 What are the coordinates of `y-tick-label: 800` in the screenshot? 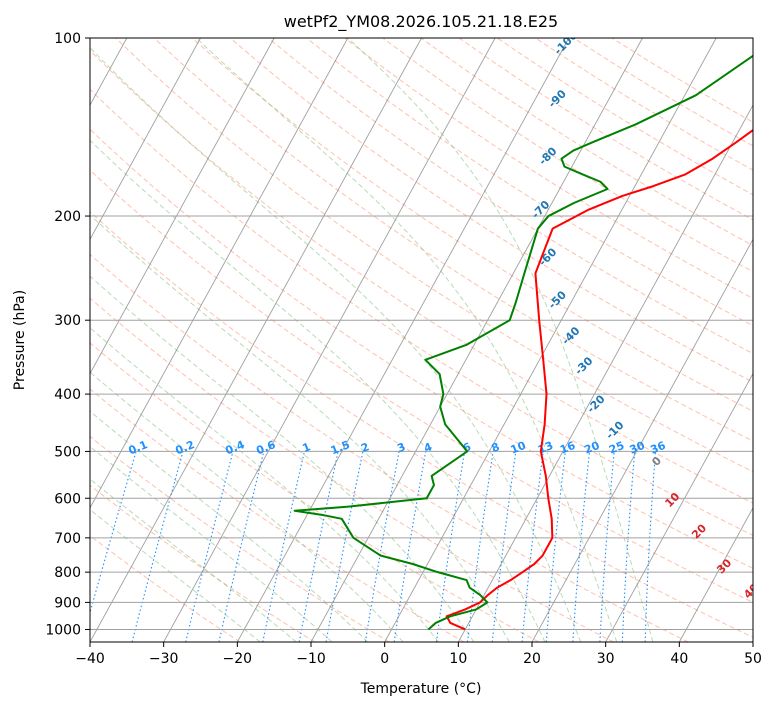 It's located at (67, 573).